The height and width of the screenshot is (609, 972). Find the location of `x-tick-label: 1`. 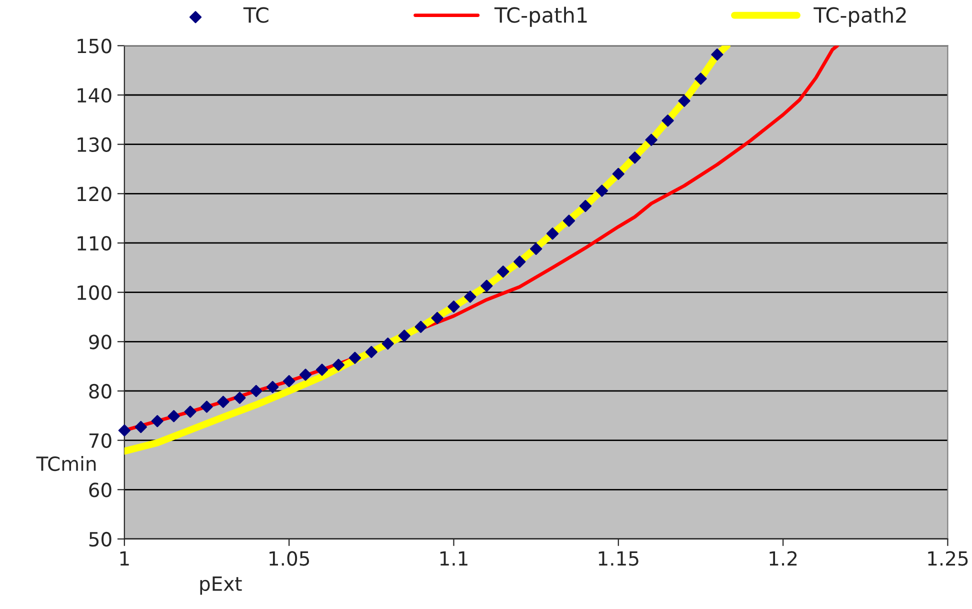

x-tick-label: 1 is located at coordinates (124, 558).